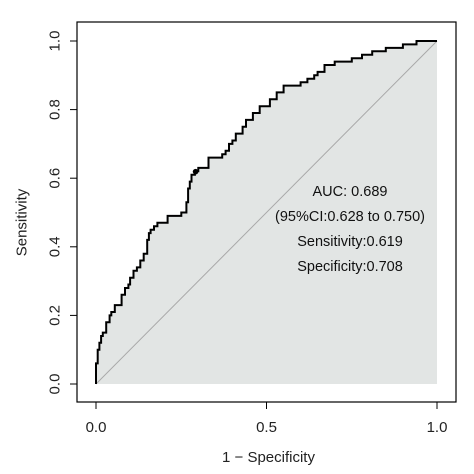 The height and width of the screenshot is (474, 474). I want to click on x-tick-label: 0.5, so click(266, 427).